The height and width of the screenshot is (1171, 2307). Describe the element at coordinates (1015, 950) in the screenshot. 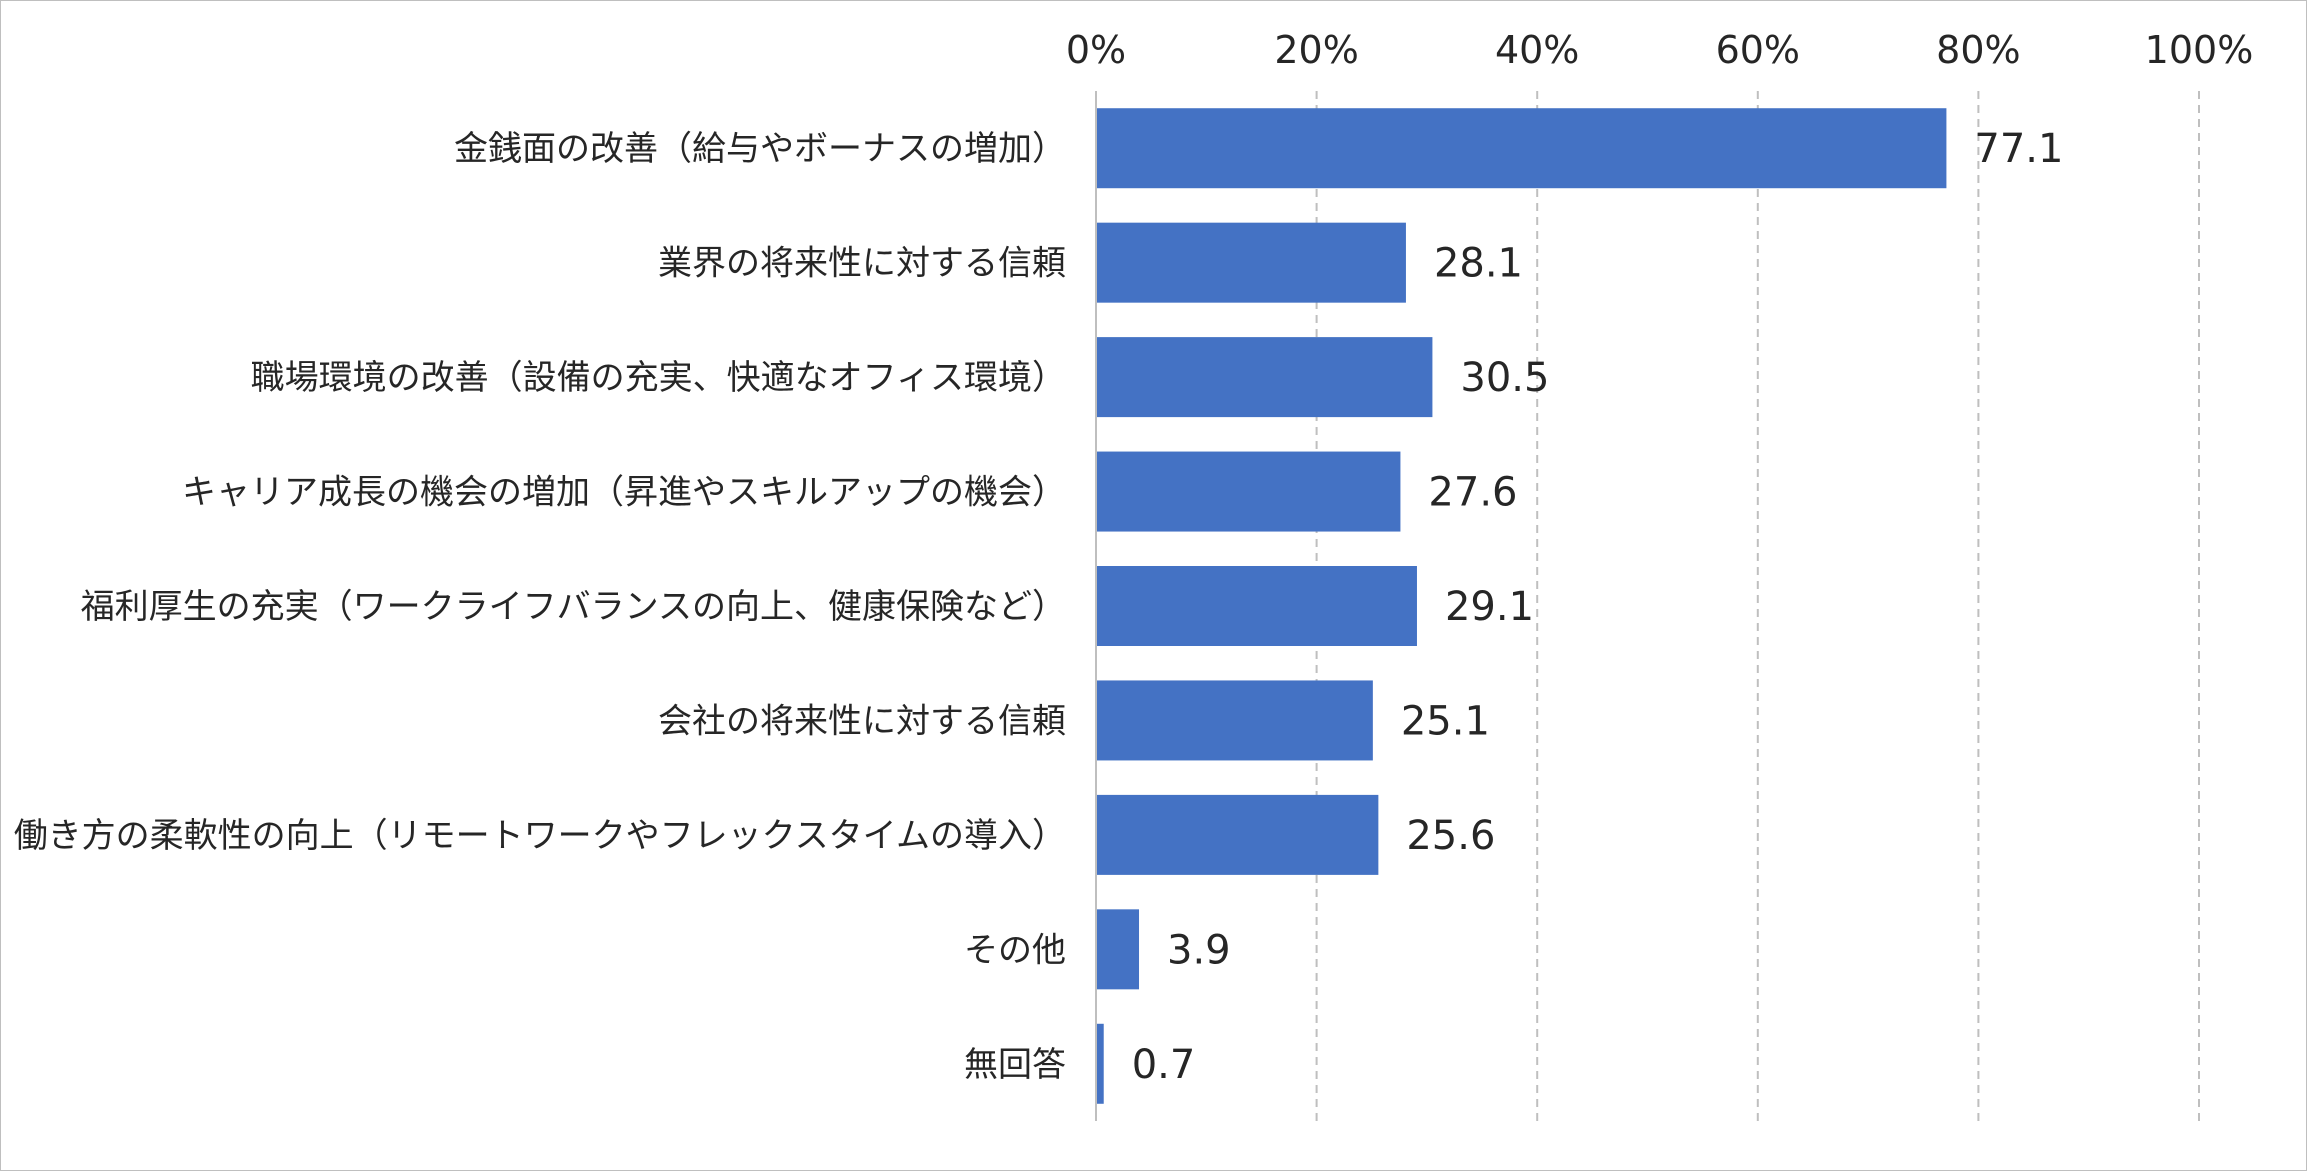

I see `category-label: その他` at that location.